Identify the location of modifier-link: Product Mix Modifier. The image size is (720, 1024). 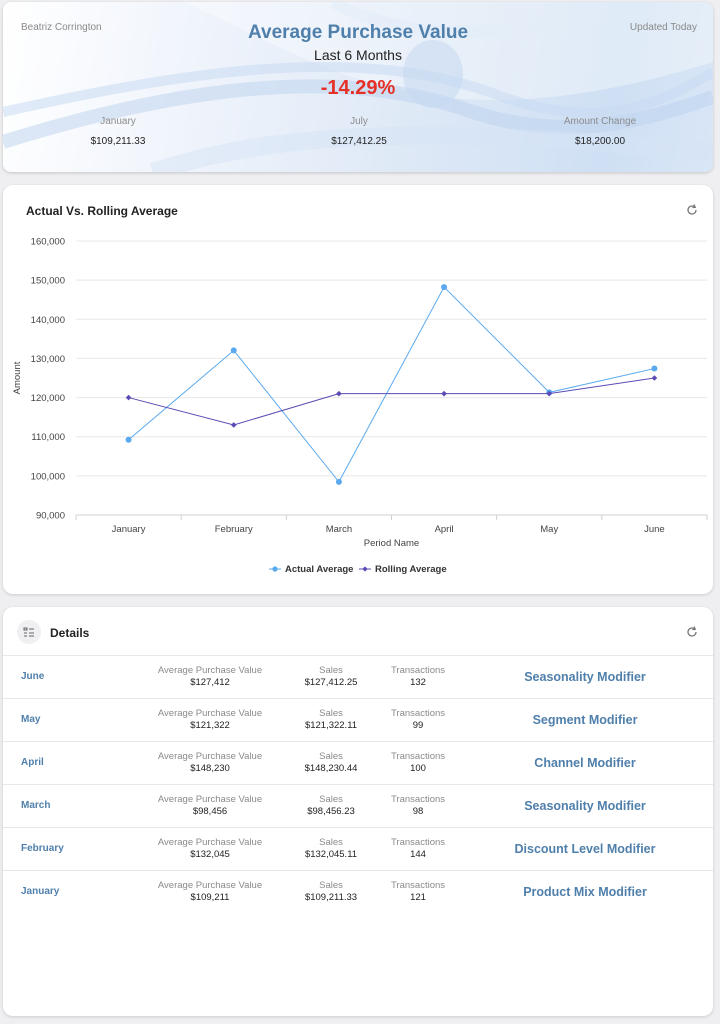
(585, 892).